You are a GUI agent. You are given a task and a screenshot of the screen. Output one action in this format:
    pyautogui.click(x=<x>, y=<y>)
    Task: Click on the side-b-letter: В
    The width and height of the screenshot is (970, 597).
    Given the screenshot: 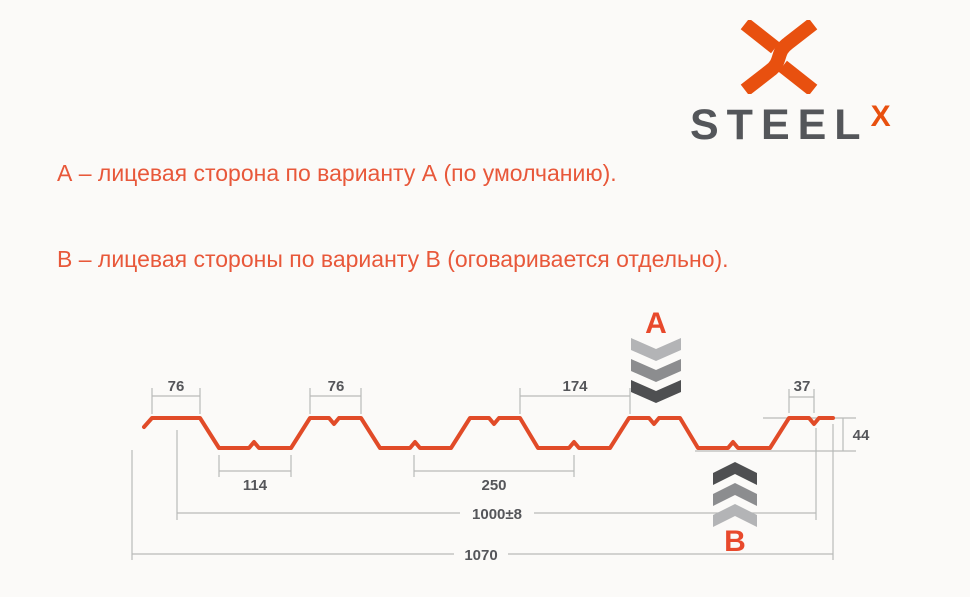 What is the action you would take?
    pyautogui.click(x=735, y=541)
    